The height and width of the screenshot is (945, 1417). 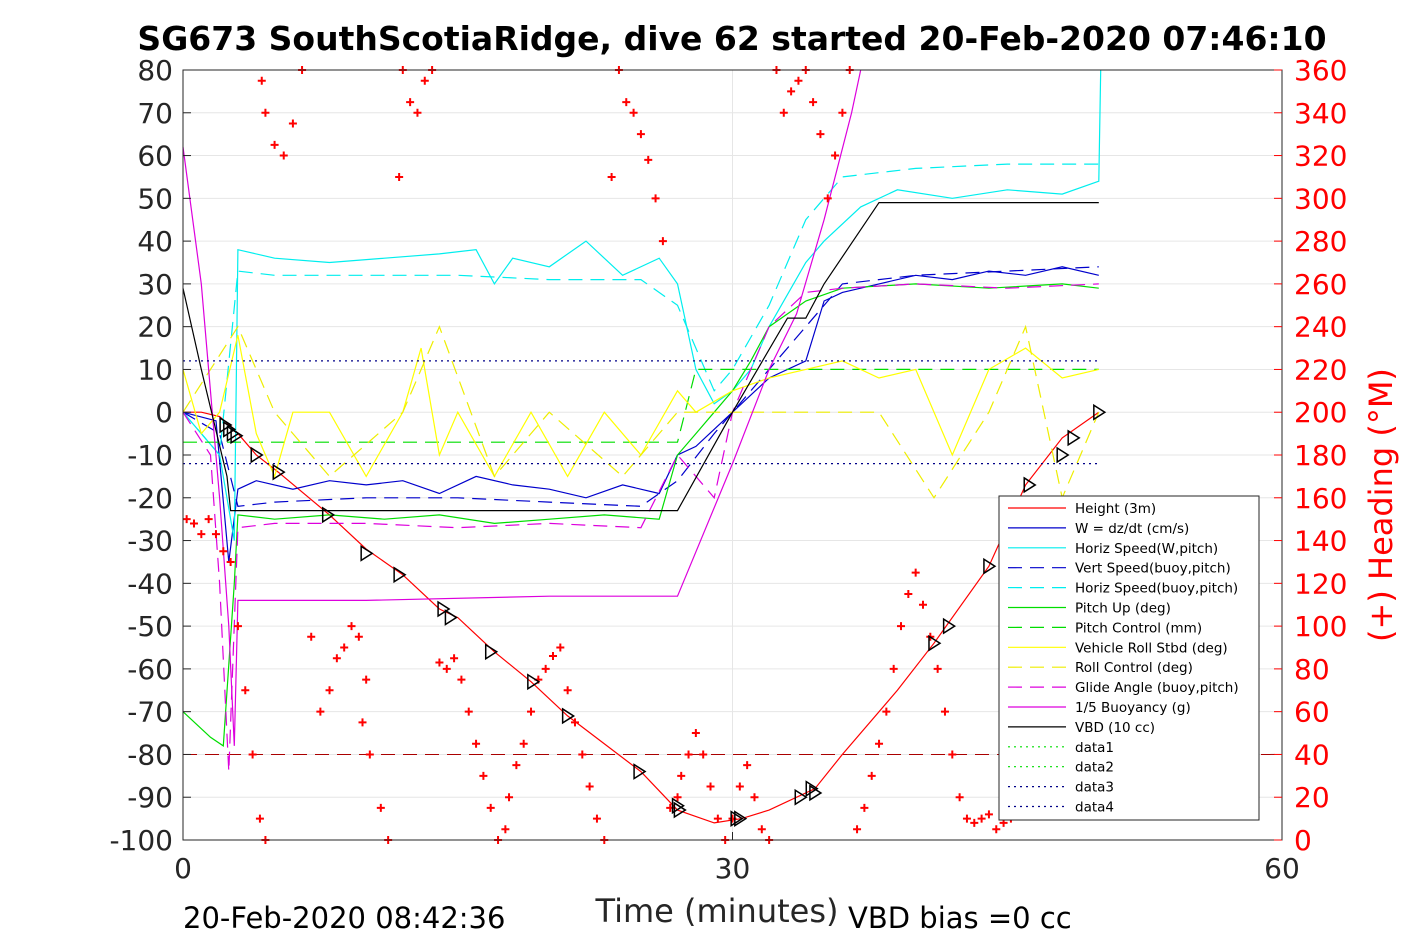 What do you see at coordinates (717, 911) in the screenshot?
I see `x-axis-label: Time (minutes)` at bounding box center [717, 911].